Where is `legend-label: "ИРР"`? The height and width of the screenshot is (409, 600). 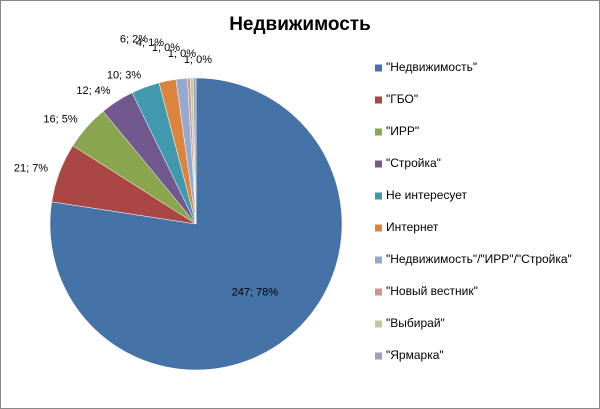 legend-label: "ИРР" is located at coordinates (402, 131).